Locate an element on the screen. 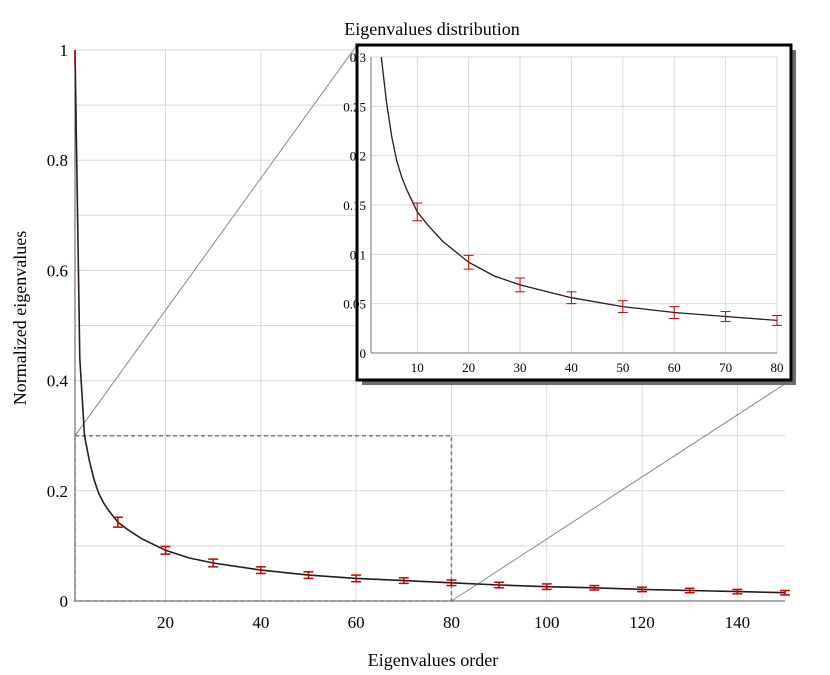 Image resolution: width=830 pixels, height=675 pixels. inset-x-tick-label: 10 is located at coordinates (417, 367).